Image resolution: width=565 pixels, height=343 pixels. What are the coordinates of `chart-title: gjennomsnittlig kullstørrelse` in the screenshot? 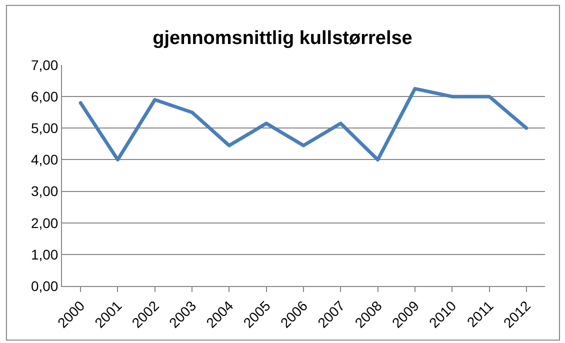 It's located at (282, 39).